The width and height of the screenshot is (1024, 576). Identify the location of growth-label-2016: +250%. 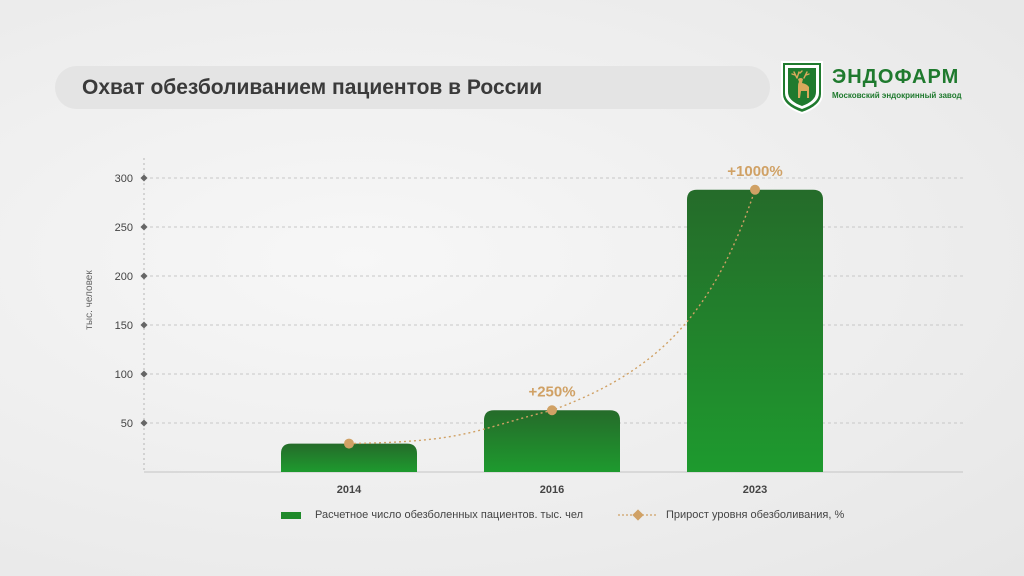
(551, 391).